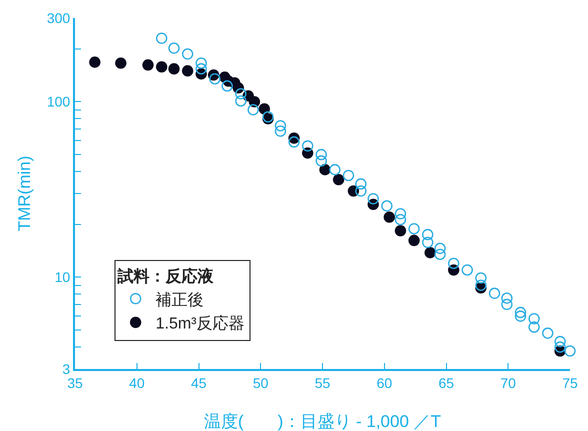 The image size is (588, 431). I want to click on y-tick-label: 100, so click(58, 102).